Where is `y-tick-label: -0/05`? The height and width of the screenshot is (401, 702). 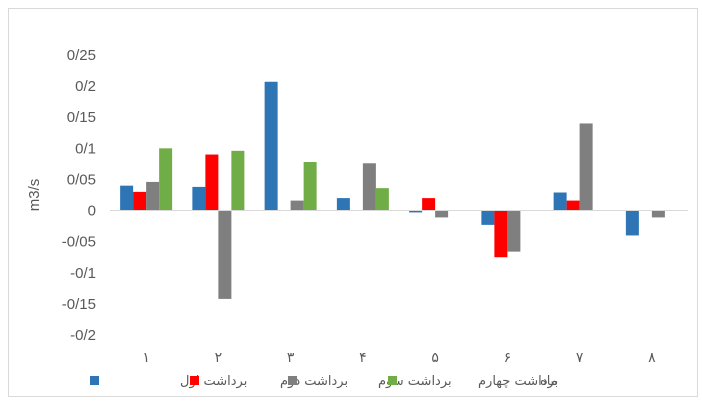 y-tick-label: -0/05 is located at coordinates (79, 242).